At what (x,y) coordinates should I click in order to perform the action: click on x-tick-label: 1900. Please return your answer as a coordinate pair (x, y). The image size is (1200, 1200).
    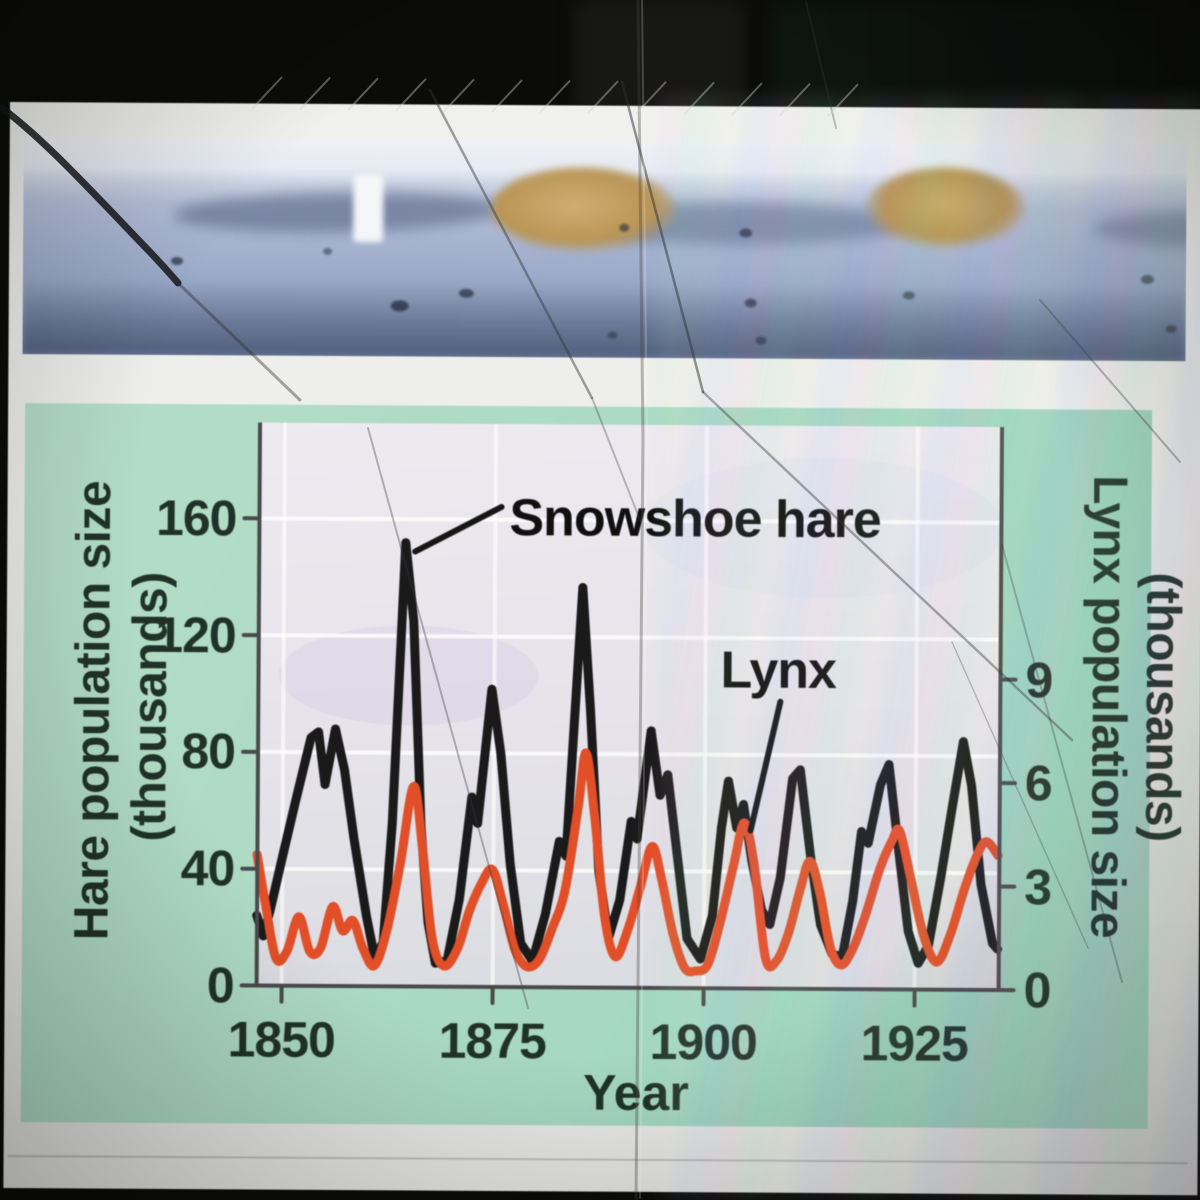
    Looking at the image, I should click on (703, 1042).